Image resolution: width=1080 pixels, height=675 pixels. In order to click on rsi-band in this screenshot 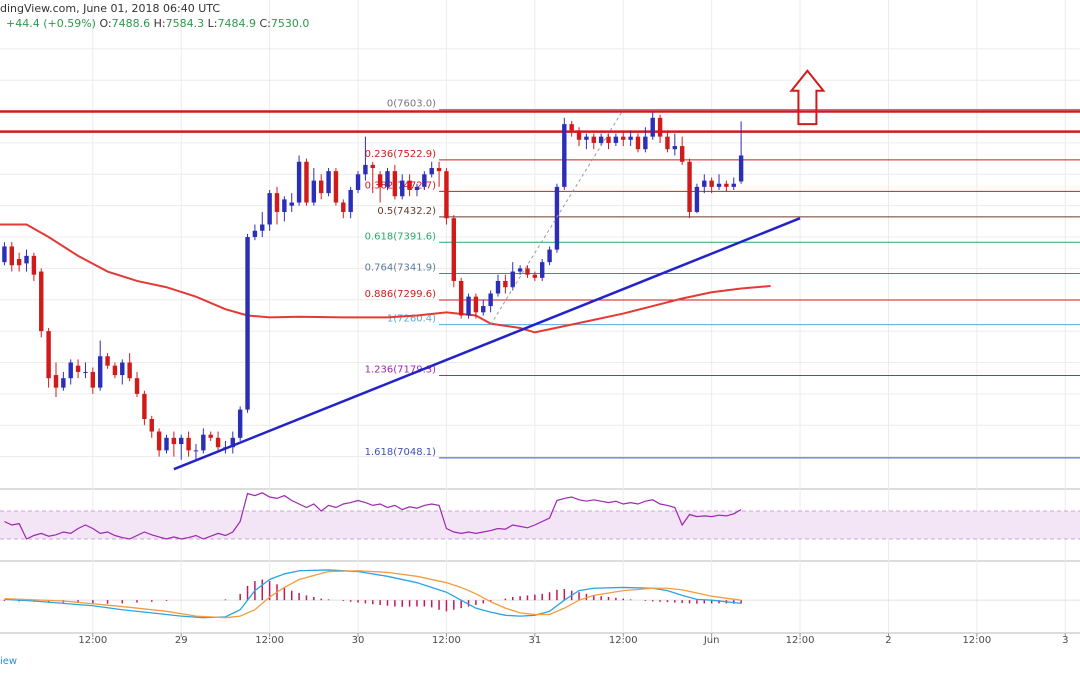, I will do `click(540, 525)`.